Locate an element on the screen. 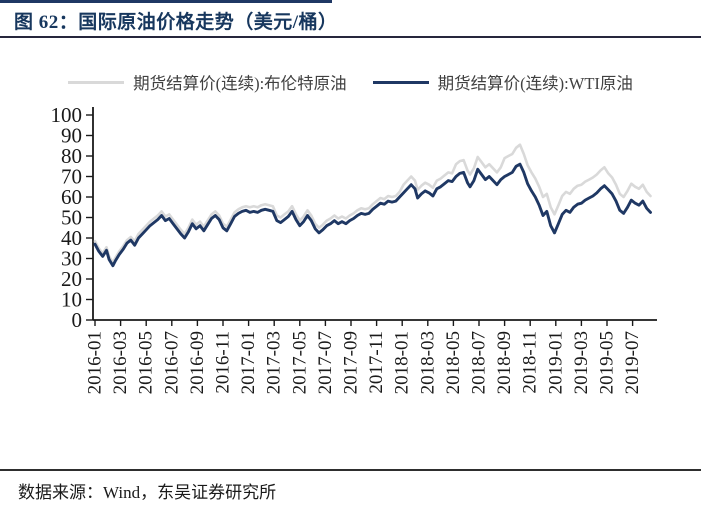  y-tick-label: 20 is located at coordinates (71, 279).